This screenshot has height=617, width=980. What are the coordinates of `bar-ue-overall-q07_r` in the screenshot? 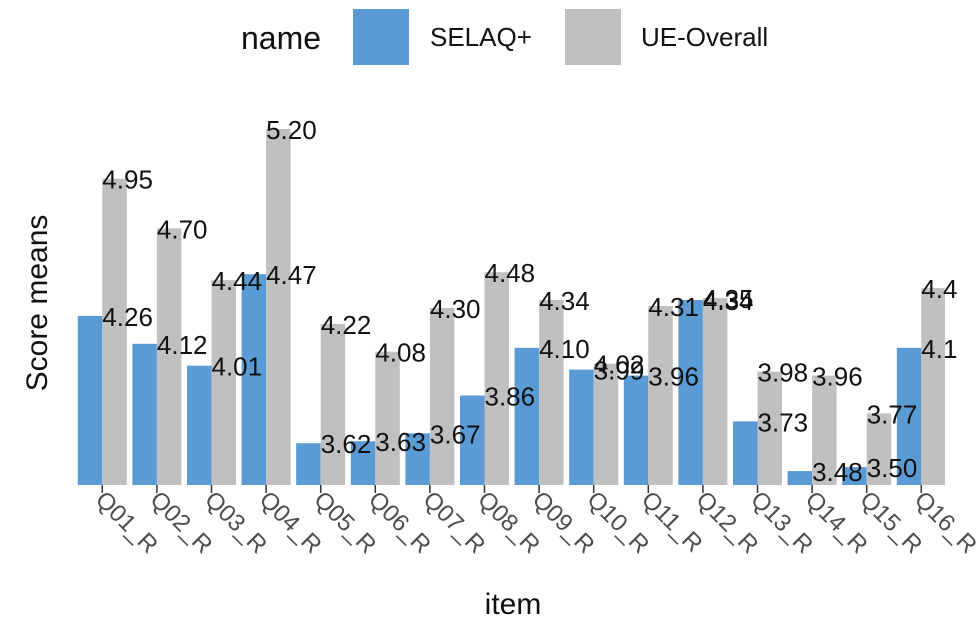 It's located at (442, 396).